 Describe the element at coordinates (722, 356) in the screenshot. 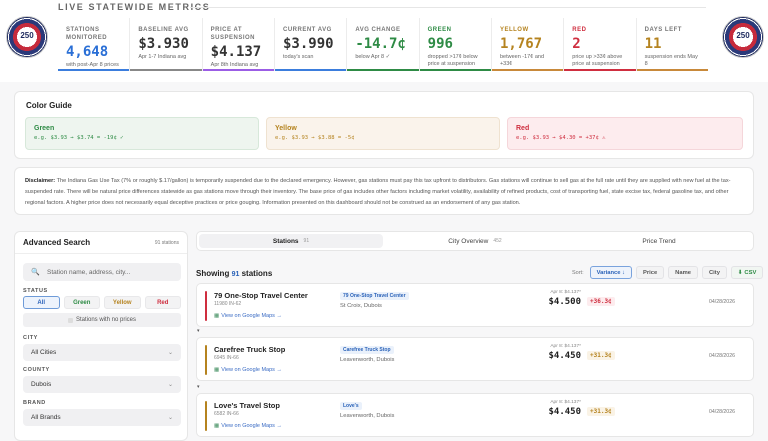

I see `price-date: 04/28/2026` at that location.